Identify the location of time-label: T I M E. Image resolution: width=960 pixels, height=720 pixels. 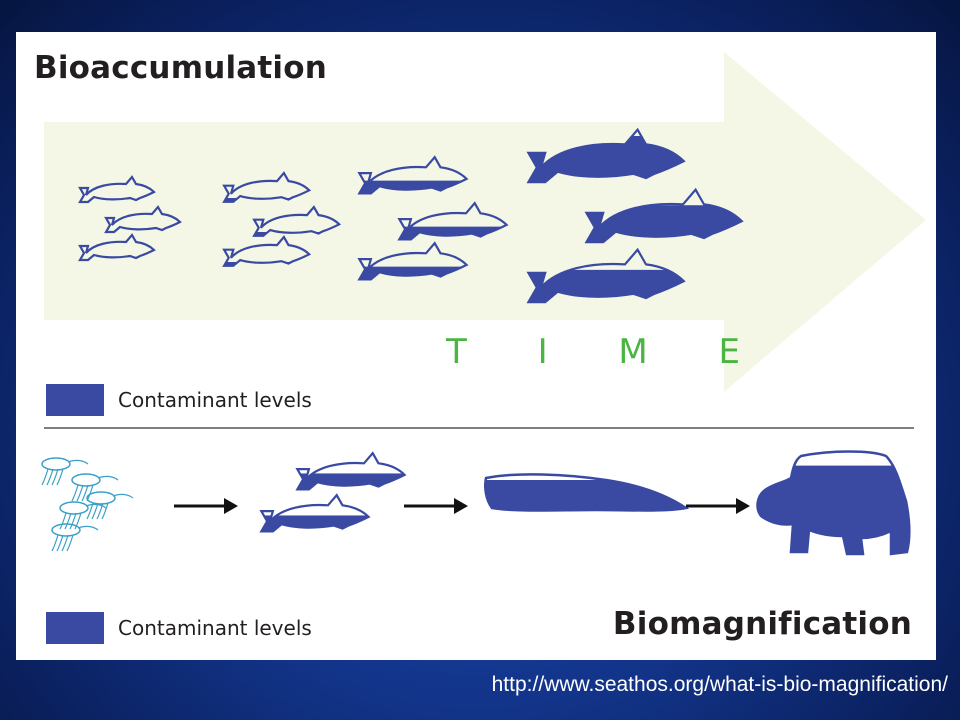
(608, 352).